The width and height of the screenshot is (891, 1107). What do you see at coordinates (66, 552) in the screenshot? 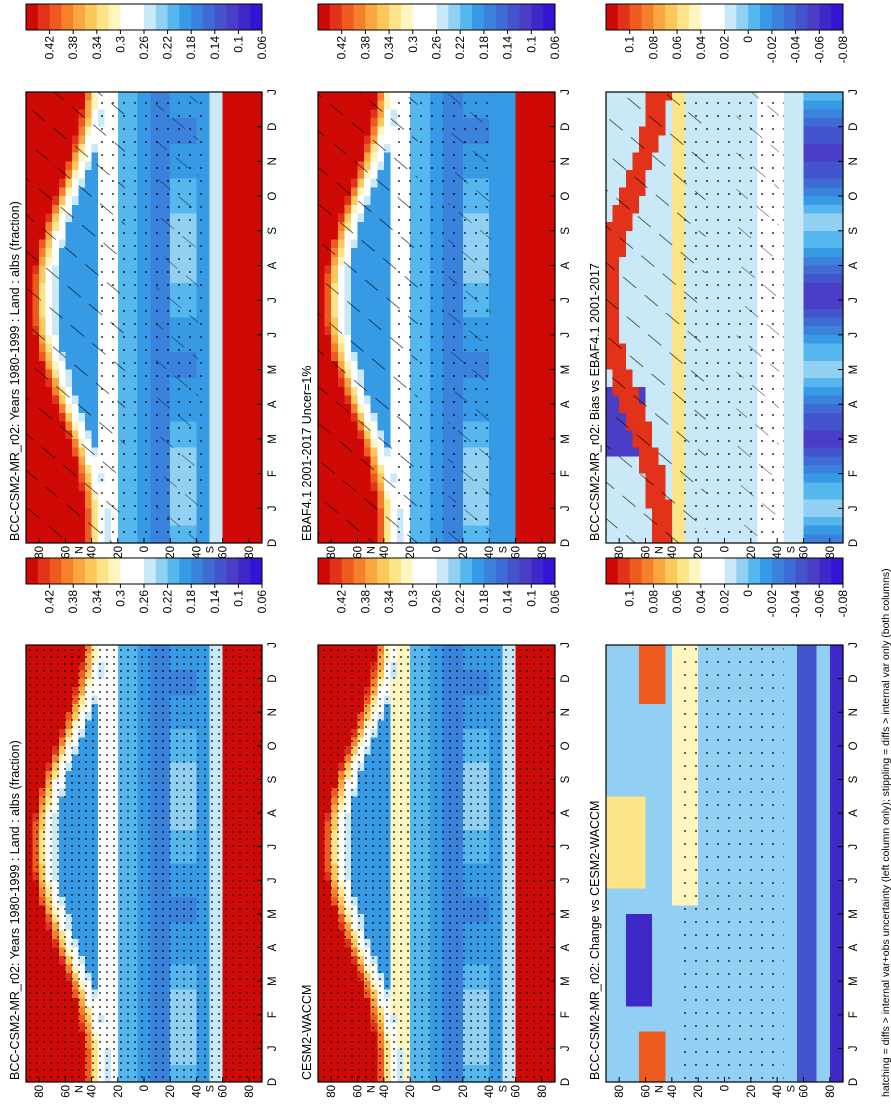
I see `lat-label: 60` at bounding box center [66, 552].